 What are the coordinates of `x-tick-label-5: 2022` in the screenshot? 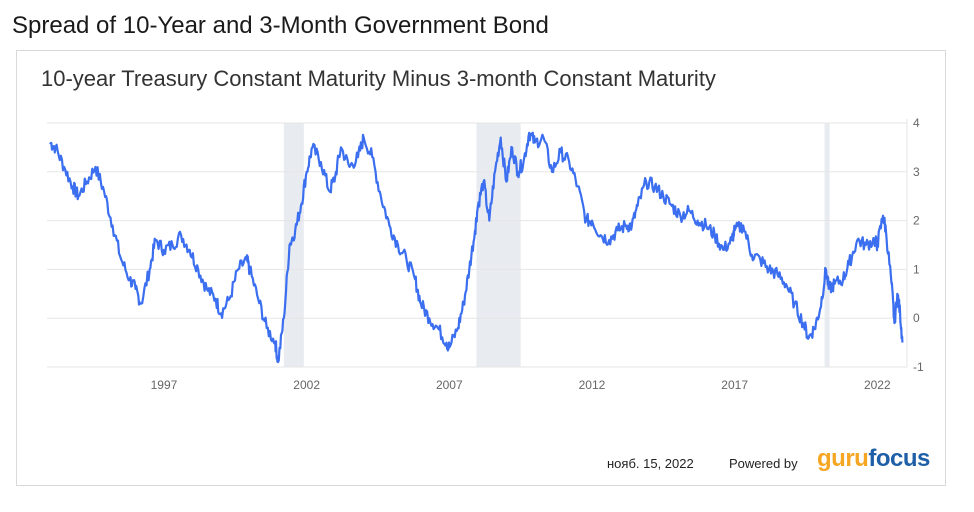 It's located at (877, 385).